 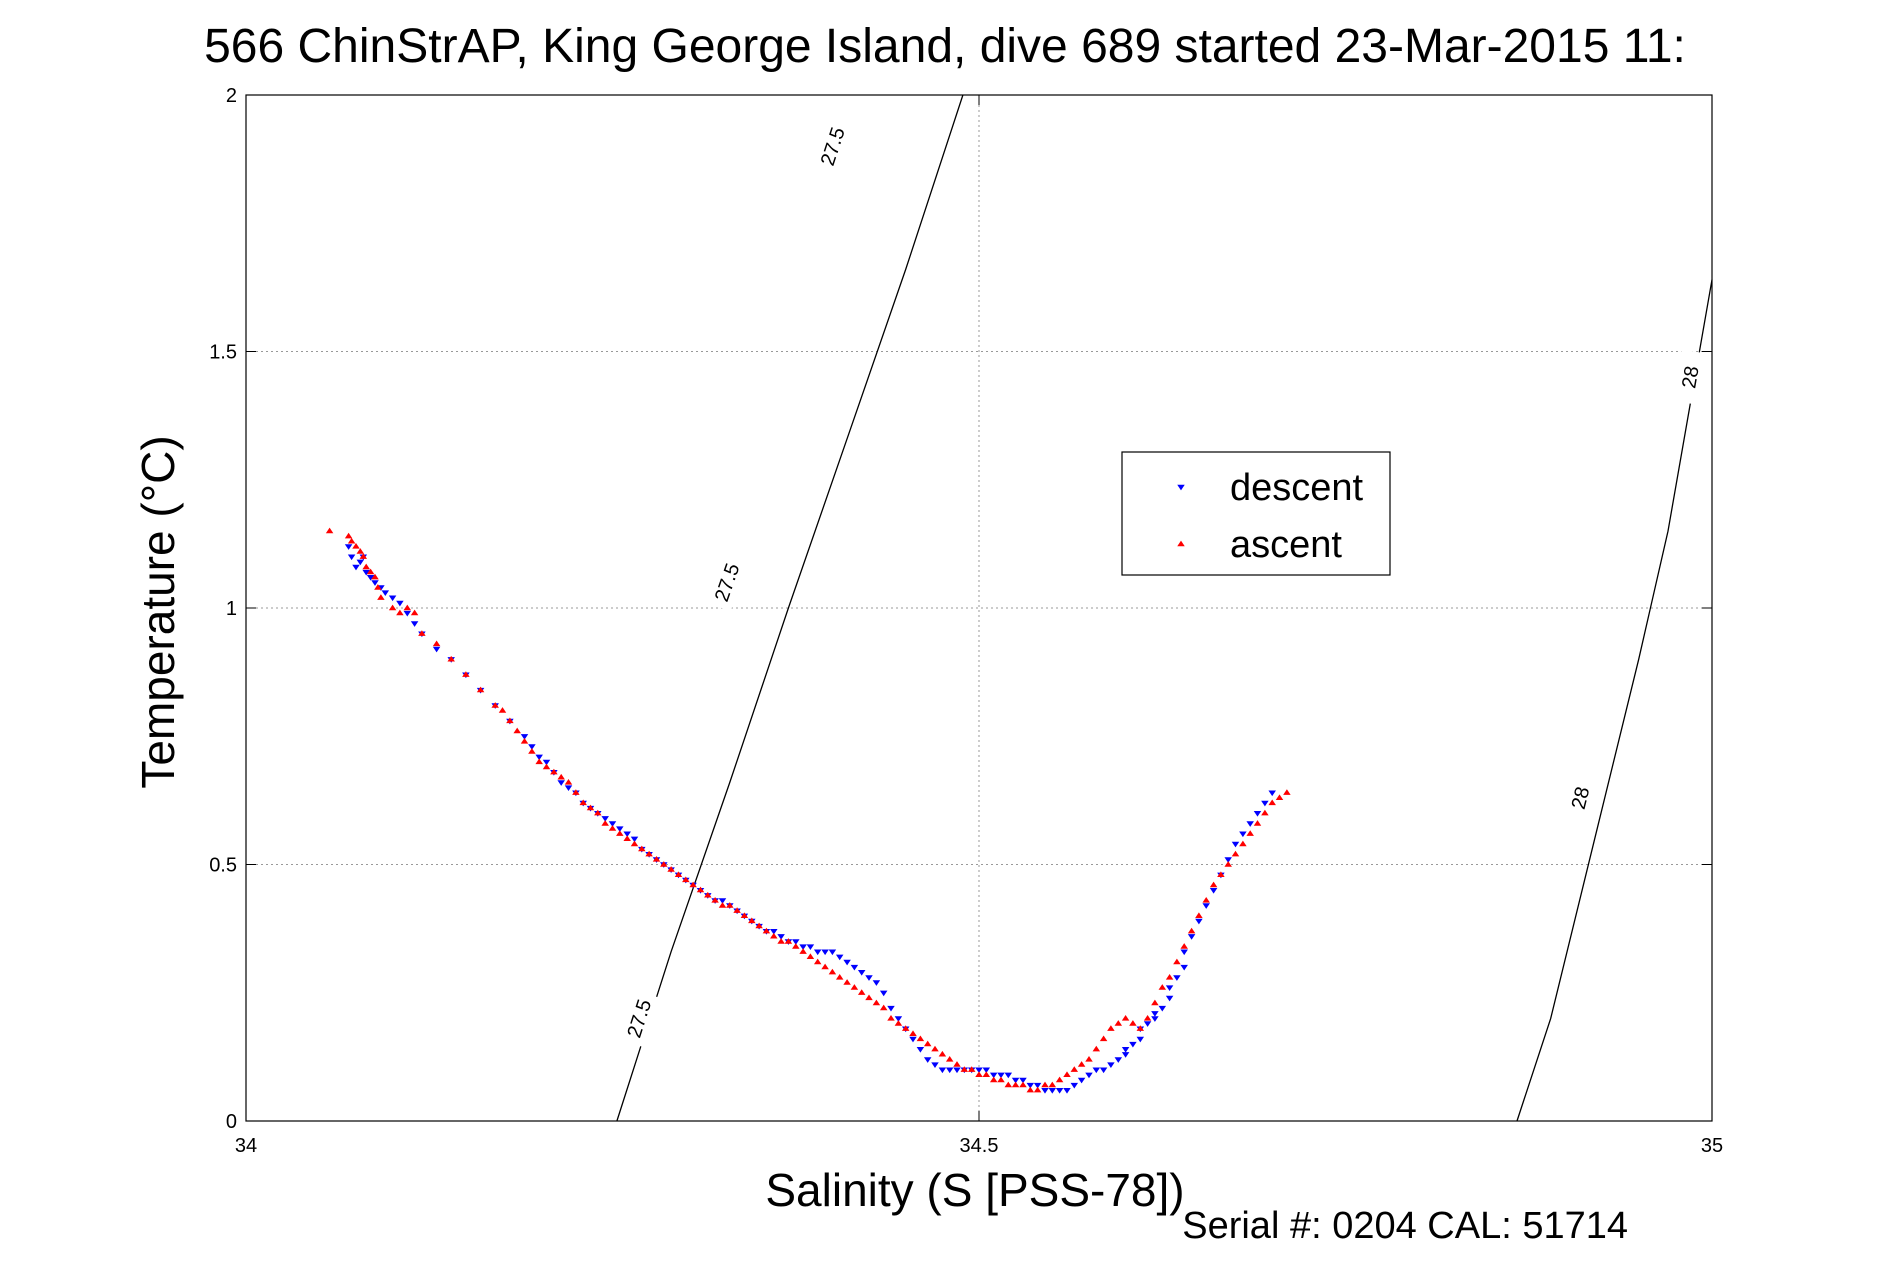 I want to click on y-axis-title: Temperature (°C), so click(x=158, y=611).